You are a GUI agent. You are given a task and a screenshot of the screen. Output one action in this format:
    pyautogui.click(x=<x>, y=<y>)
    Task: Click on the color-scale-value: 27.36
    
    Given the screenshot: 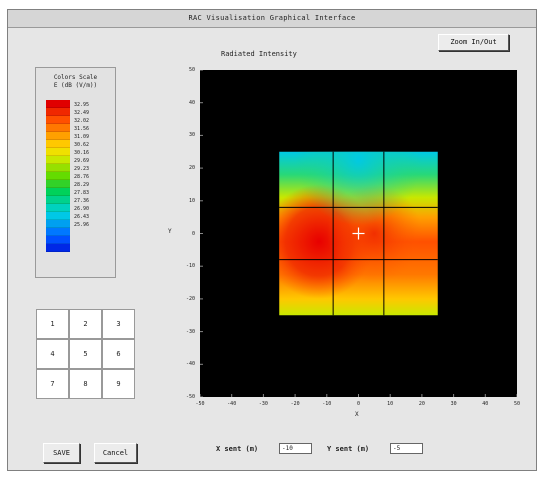 What is the action you would take?
    pyautogui.click(x=82, y=201)
    